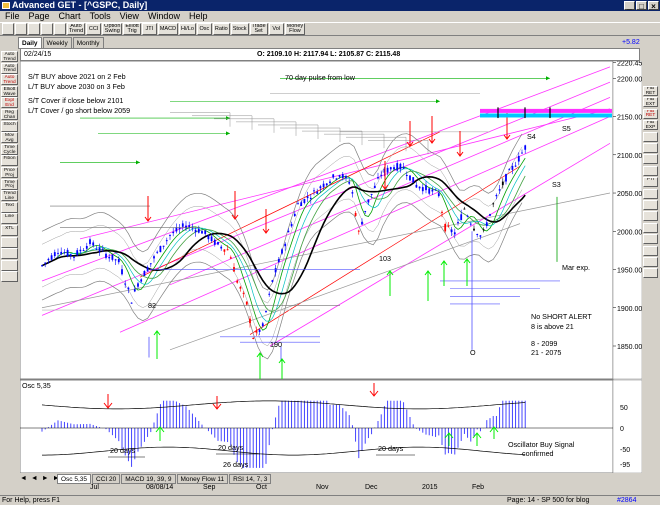 This screenshot has width=660, height=505. What do you see at coordinates (129, 16) in the screenshot?
I see `menu-view: View` at bounding box center [129, 16].